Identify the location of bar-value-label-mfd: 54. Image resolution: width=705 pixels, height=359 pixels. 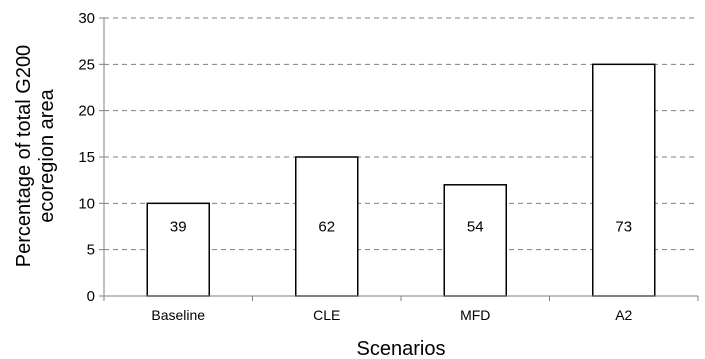
(475, 227).